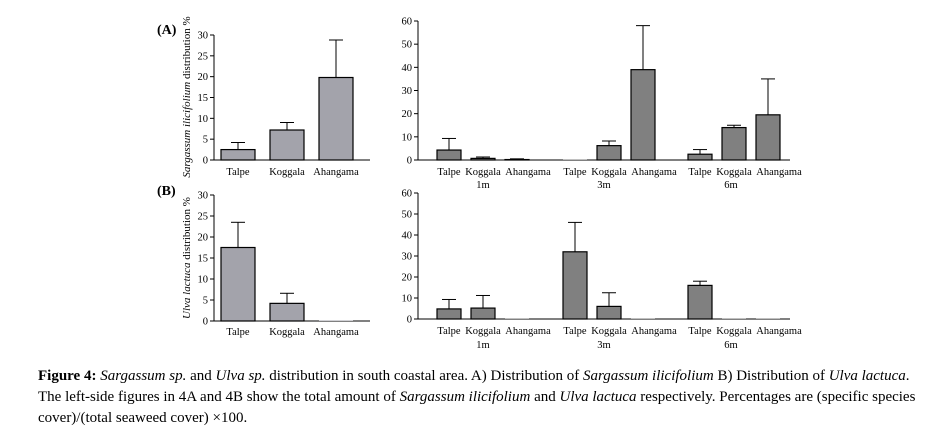  What do you see at coordinates (167, 30) in the screenshot?
I see `panel-label: (A)` at bounding box center [167, 30].